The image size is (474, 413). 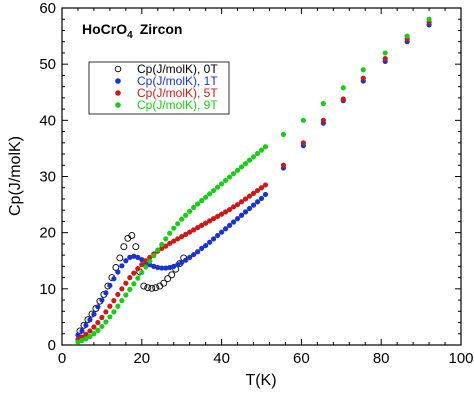 What do you see at coordinates (161, 29) in the screenshot?
I see `chart-title-suffix: Zircon` at bounding box center [161, 29].